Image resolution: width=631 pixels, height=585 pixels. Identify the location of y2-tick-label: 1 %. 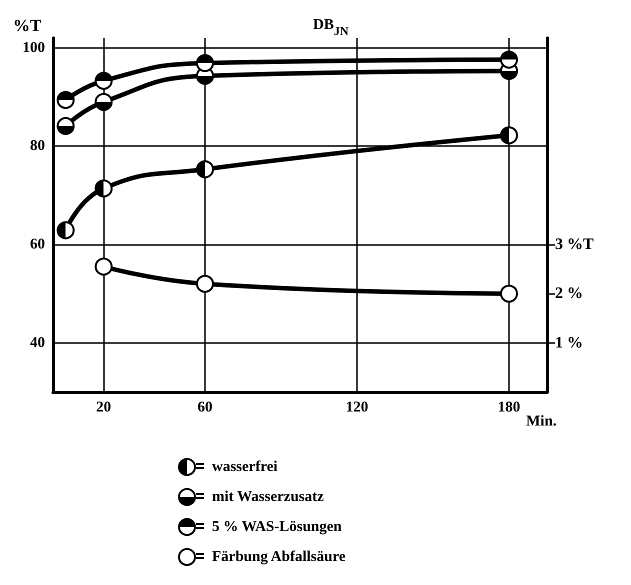
(569, 343).